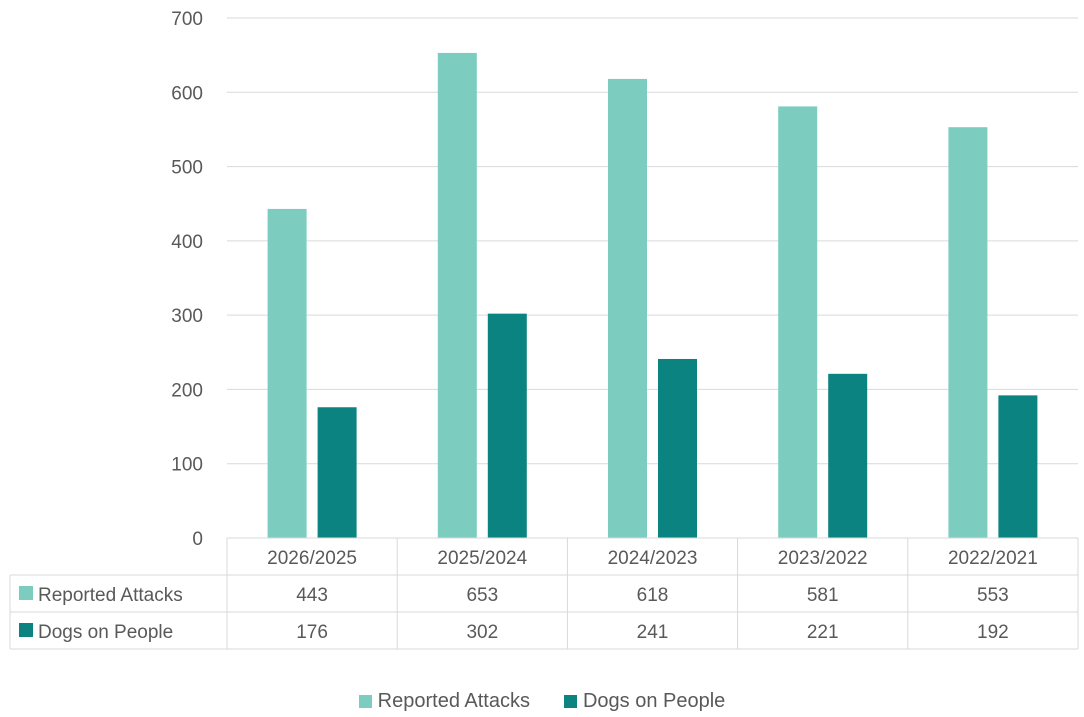 The width and height of the screenshot is (1084, 717). What do you see at coordinates (993, 558) in the screenshot?
I see `x-tick-label: 2022/2021` at bounding box center [993, 558].